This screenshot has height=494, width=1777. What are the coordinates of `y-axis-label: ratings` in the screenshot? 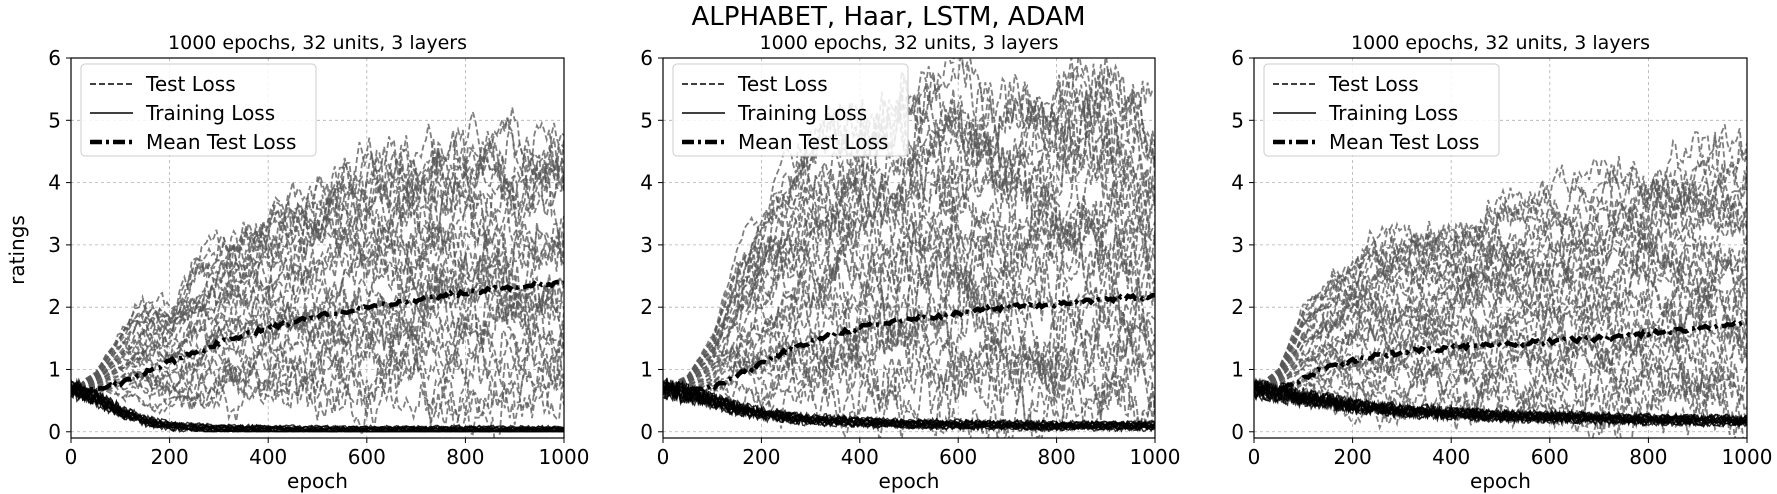 It's located at (17, 250).